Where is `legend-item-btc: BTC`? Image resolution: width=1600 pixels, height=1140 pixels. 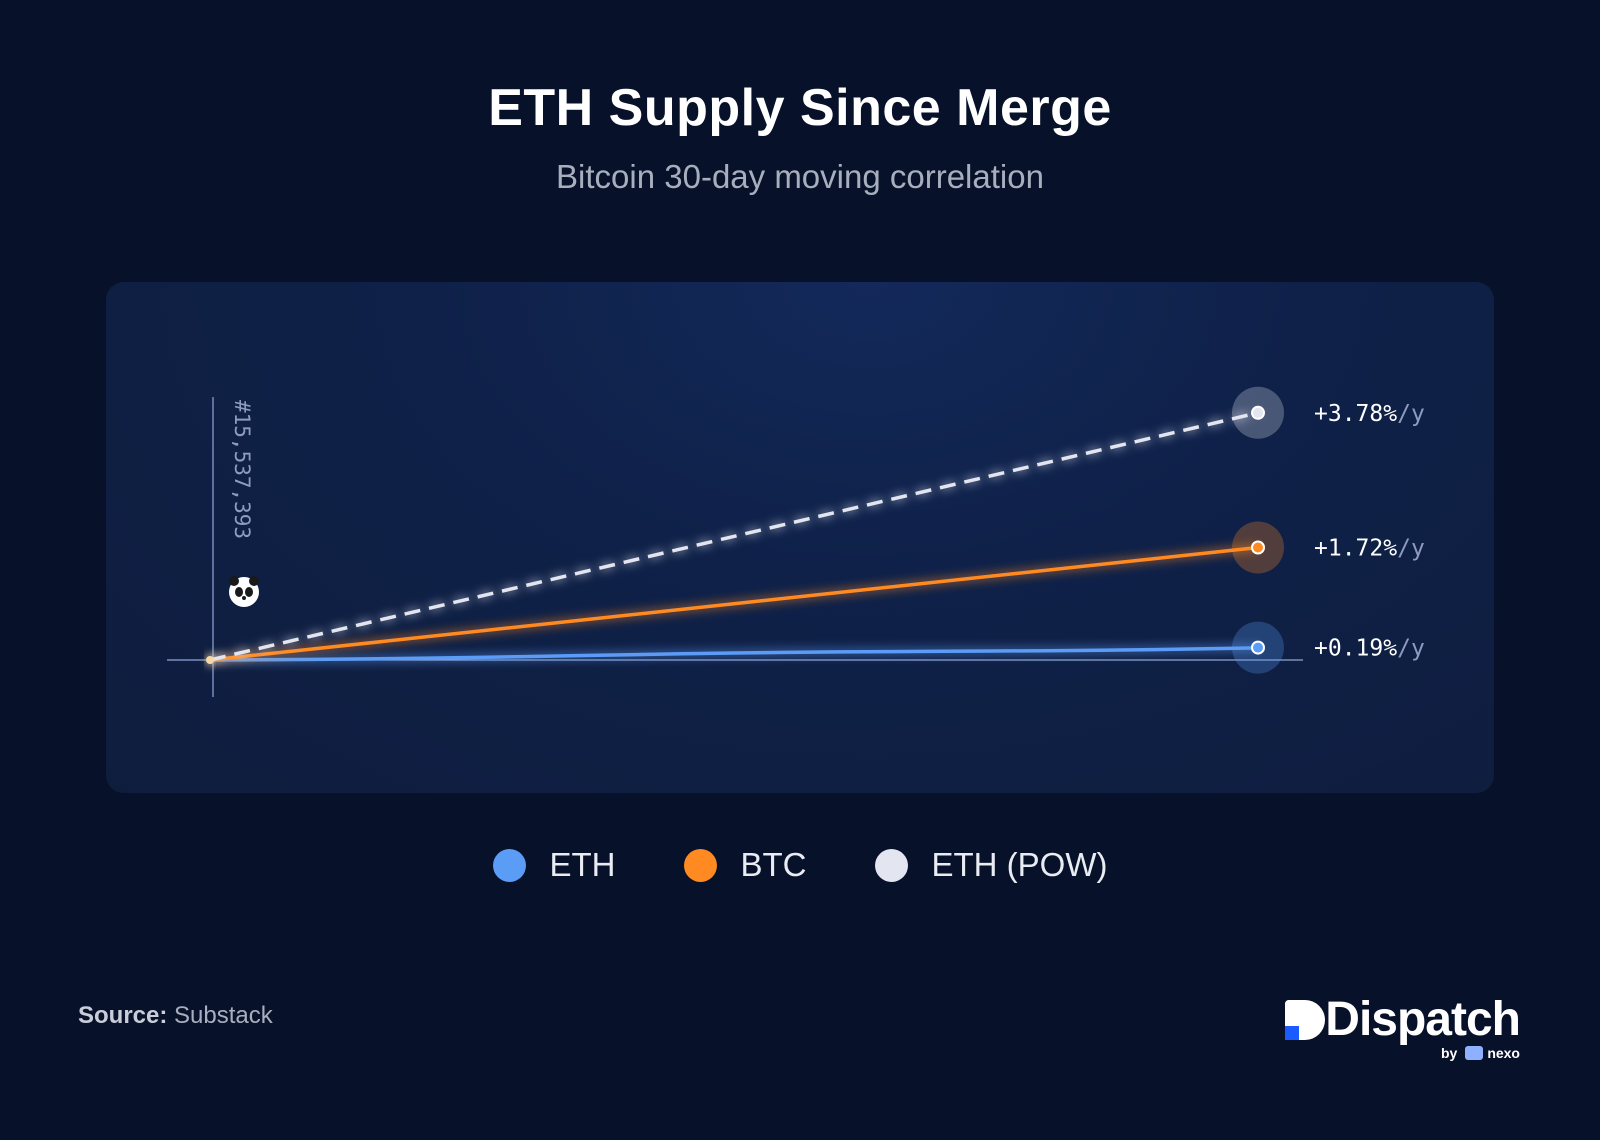 legend-item-btc: BTC is located at coordinates (745, 865).